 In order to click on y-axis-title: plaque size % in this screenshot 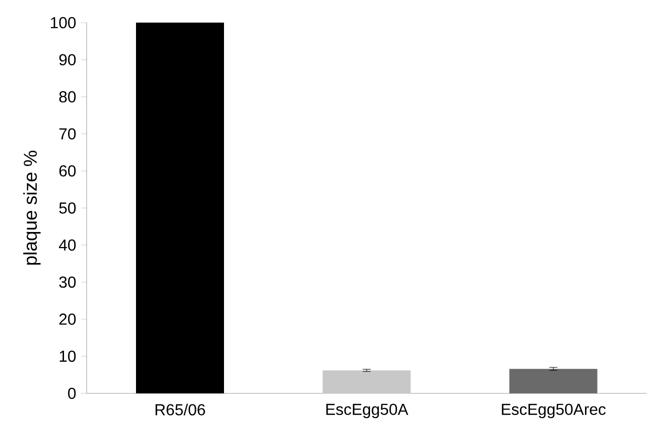, I will do `click(32, 207)`.